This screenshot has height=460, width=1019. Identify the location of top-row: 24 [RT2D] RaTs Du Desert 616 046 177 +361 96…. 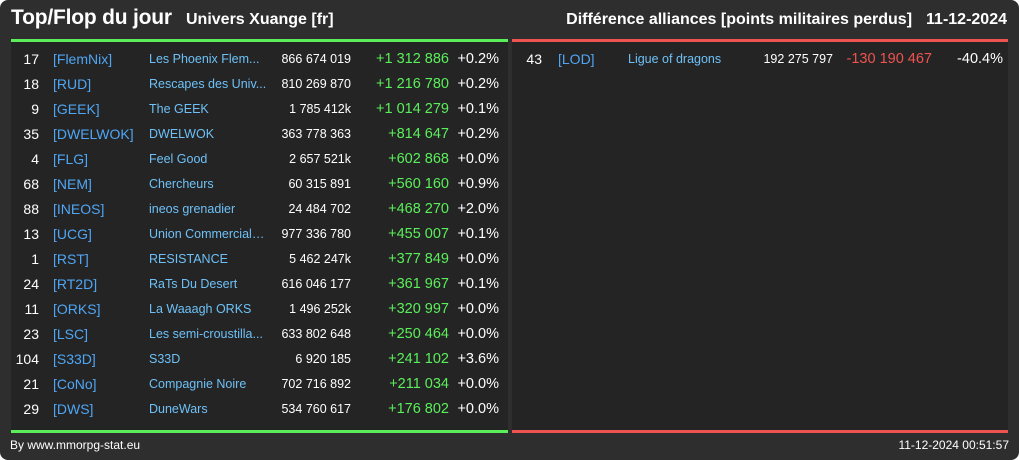
(259, 284).